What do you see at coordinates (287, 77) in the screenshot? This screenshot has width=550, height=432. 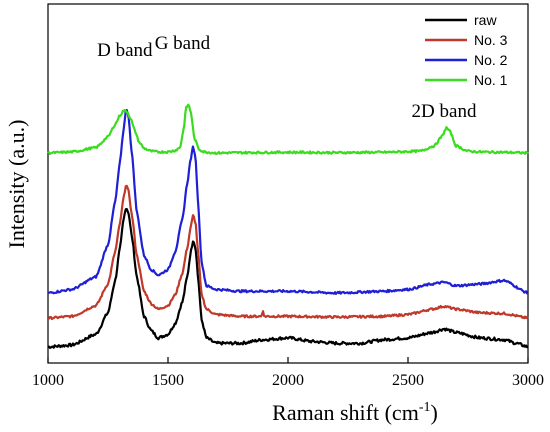 I see `annotation-layer: D band G band 2D band` at bounding box center [287, 77].